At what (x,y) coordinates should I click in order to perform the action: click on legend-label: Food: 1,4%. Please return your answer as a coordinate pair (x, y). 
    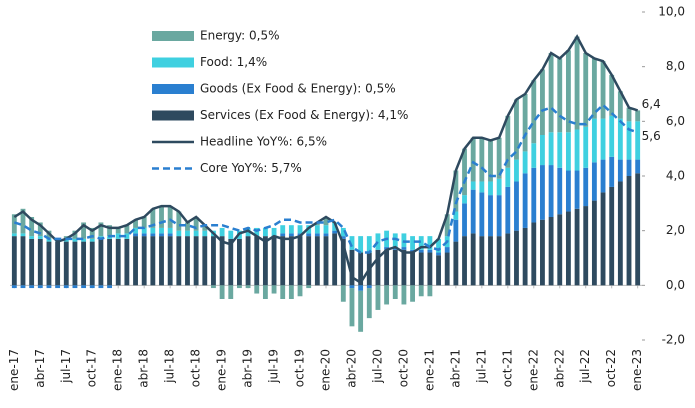
    Looking at the image, I should click on (233, 62).